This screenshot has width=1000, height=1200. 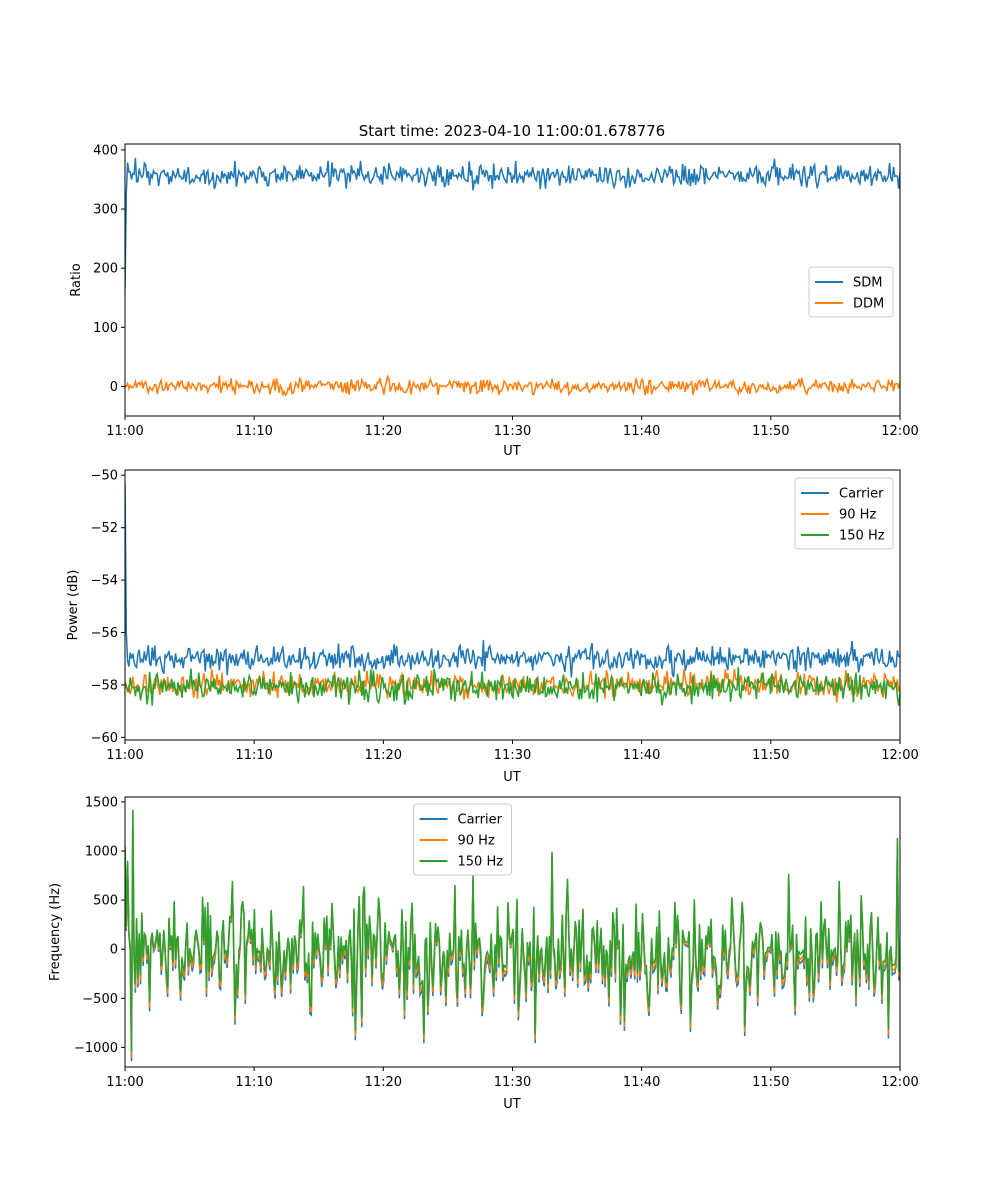 What do you see at coordinates (99, 925) in the screenshot?
I see `frequency-y-ticks: −1000 −500 0 500 1000 1500` at bounding box center [99, 925].